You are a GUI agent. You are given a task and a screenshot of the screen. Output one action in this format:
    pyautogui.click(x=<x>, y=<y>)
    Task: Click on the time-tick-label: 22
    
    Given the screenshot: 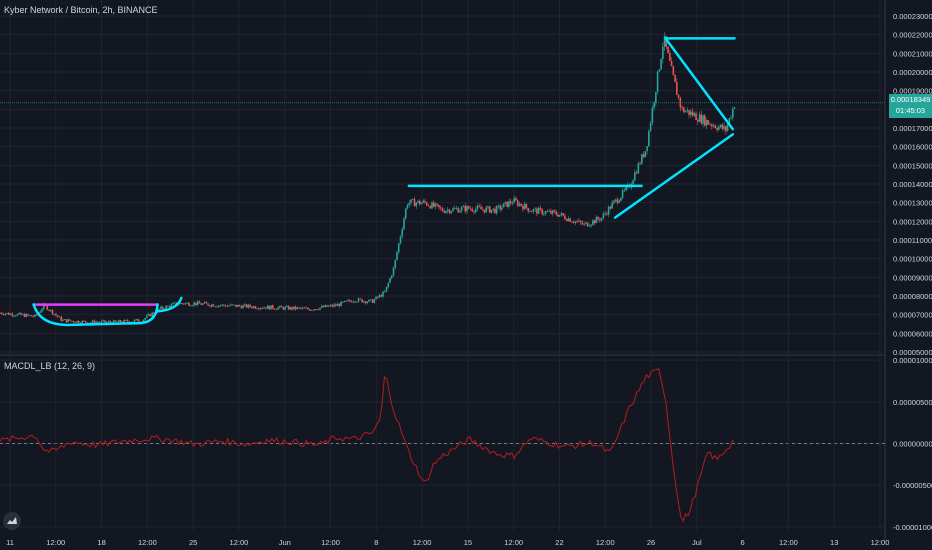 What is the action you would take?
    pyautogui.click(x=559, y=542)
    